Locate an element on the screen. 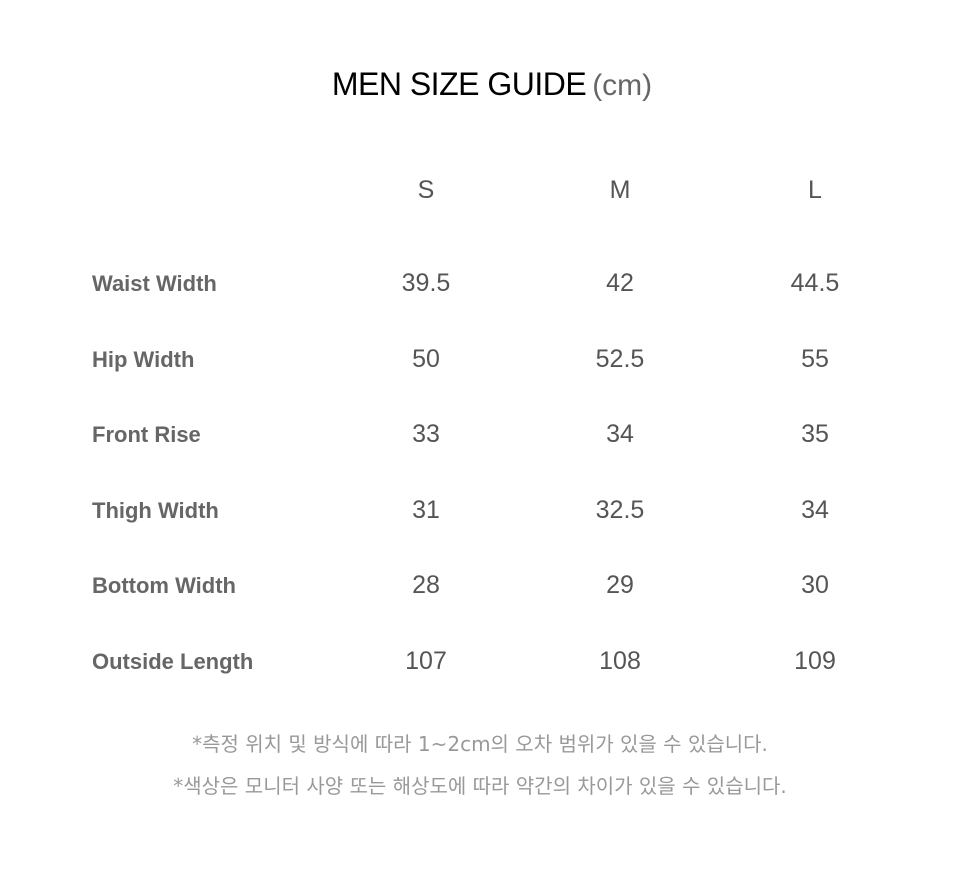 The image size is (960, 877). cell-value: 44.5 is located at coordinates (815, 283).